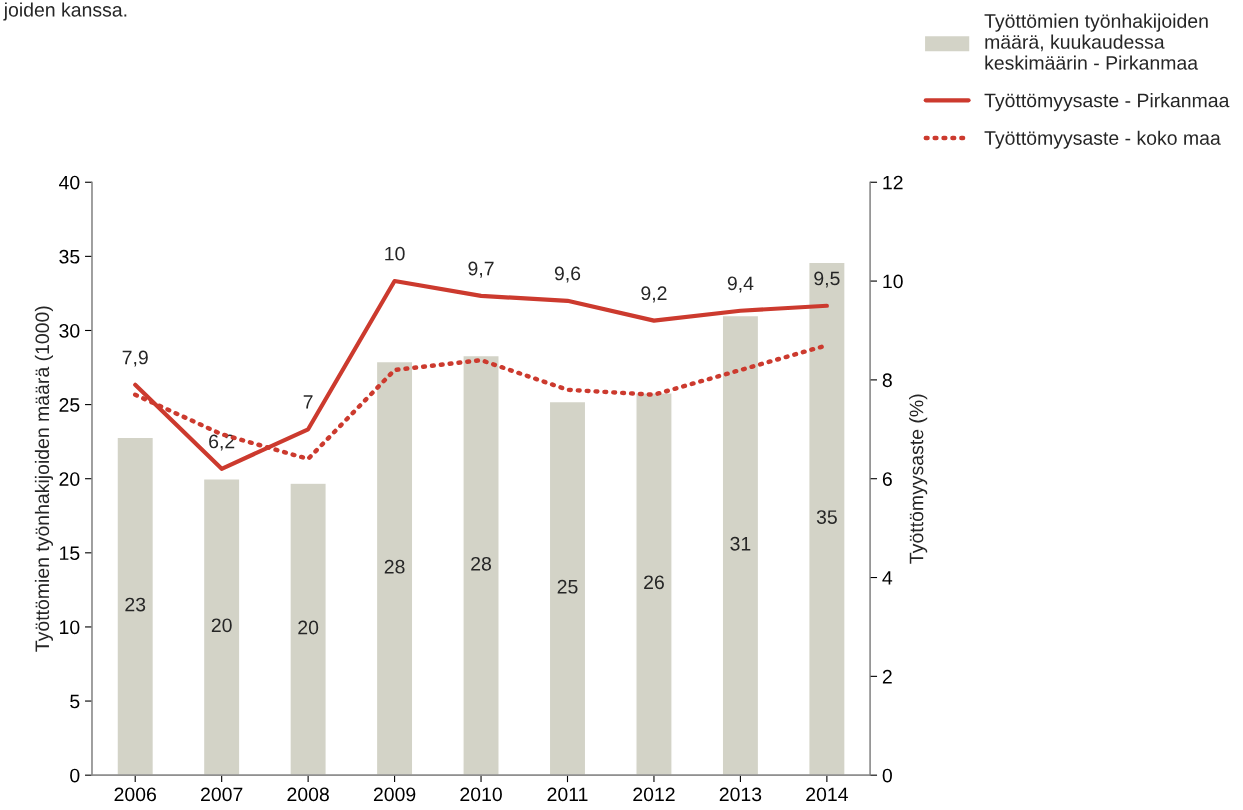  Describe the element at coordinates (887, 676) in the screenshot. I see `y2-tick-label: 2` at that location.